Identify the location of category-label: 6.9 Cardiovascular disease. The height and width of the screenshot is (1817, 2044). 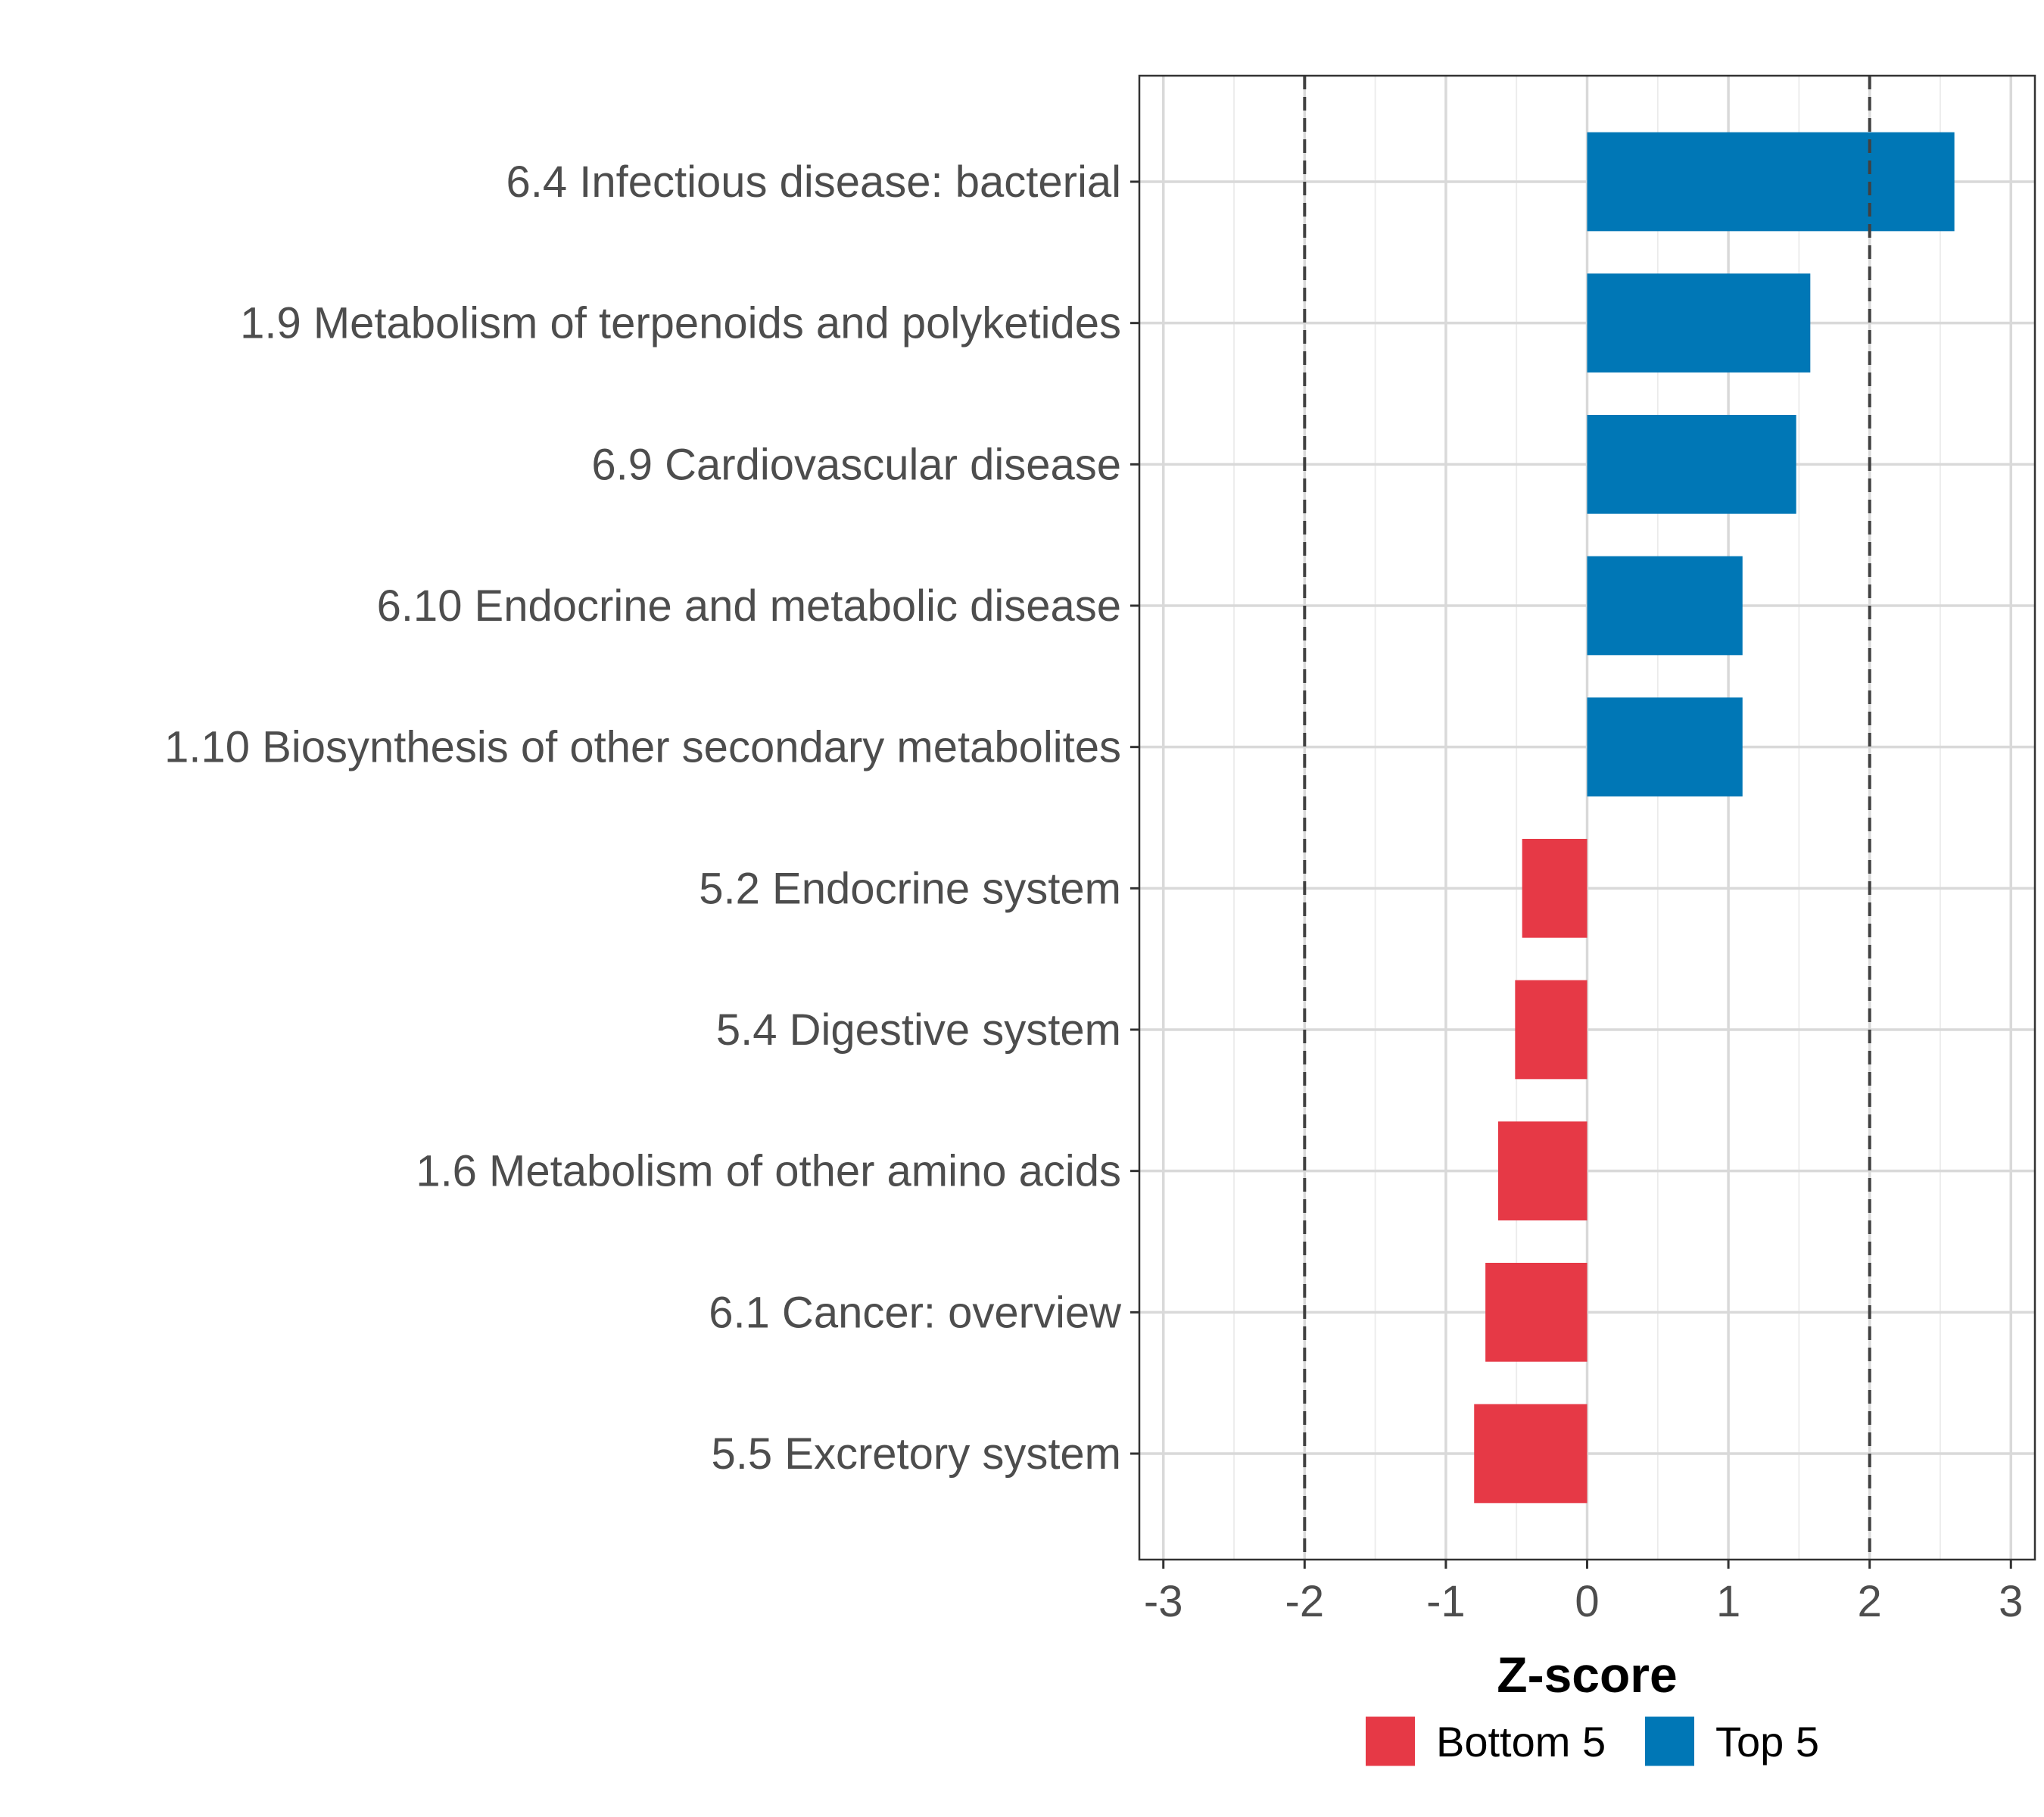
(856, 464).